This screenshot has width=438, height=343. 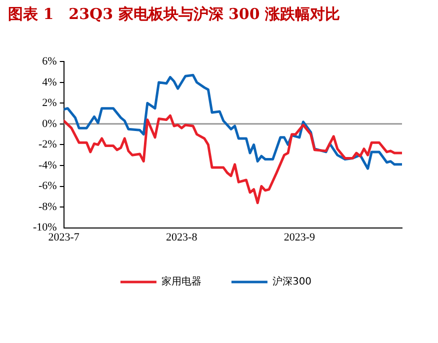 I want to click on x-tick-label: 2023-7, so click(x=64, y=237).